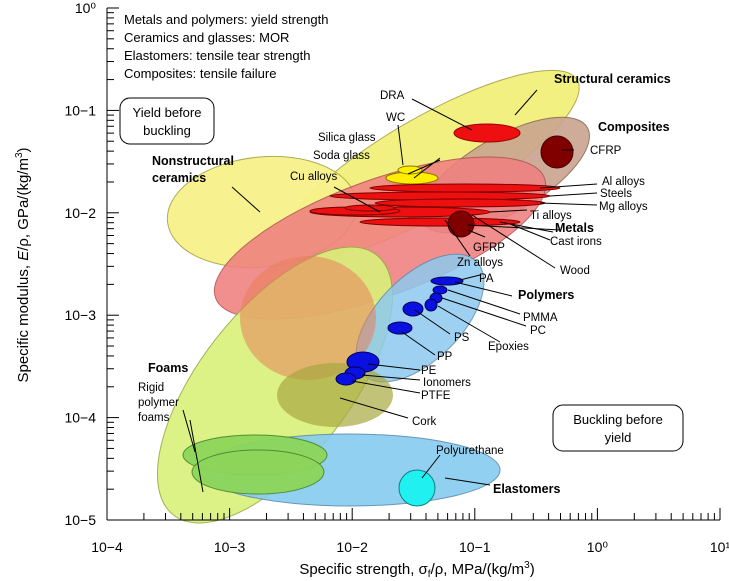 This screenshot has height=581, width=729. What do you see at coordinates (80, 315) in the screenshot?
I see `y-tick-label: 10−3` at bounding box center [80, 315].